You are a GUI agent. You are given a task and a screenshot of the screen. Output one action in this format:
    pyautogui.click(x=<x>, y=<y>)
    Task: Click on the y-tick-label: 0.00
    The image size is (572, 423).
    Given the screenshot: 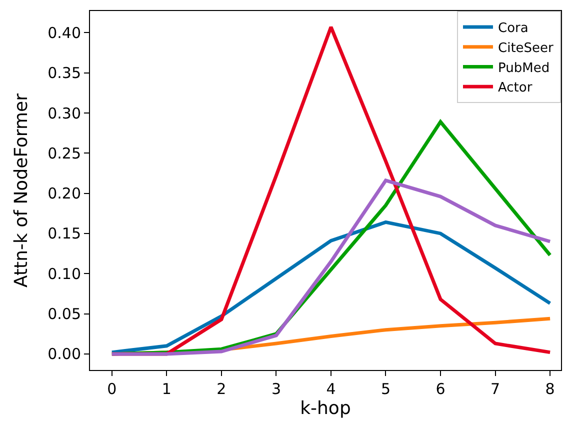 What is the action you would take?
    pyautogui.click(x=64, y=354)
    